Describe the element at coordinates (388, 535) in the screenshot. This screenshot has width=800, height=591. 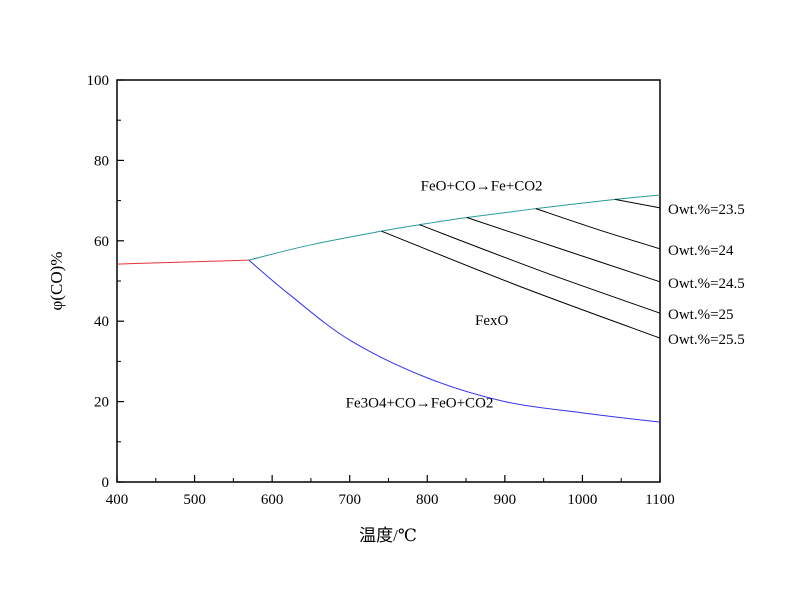
I see `x-axis-label: 温度/℃` at that location.